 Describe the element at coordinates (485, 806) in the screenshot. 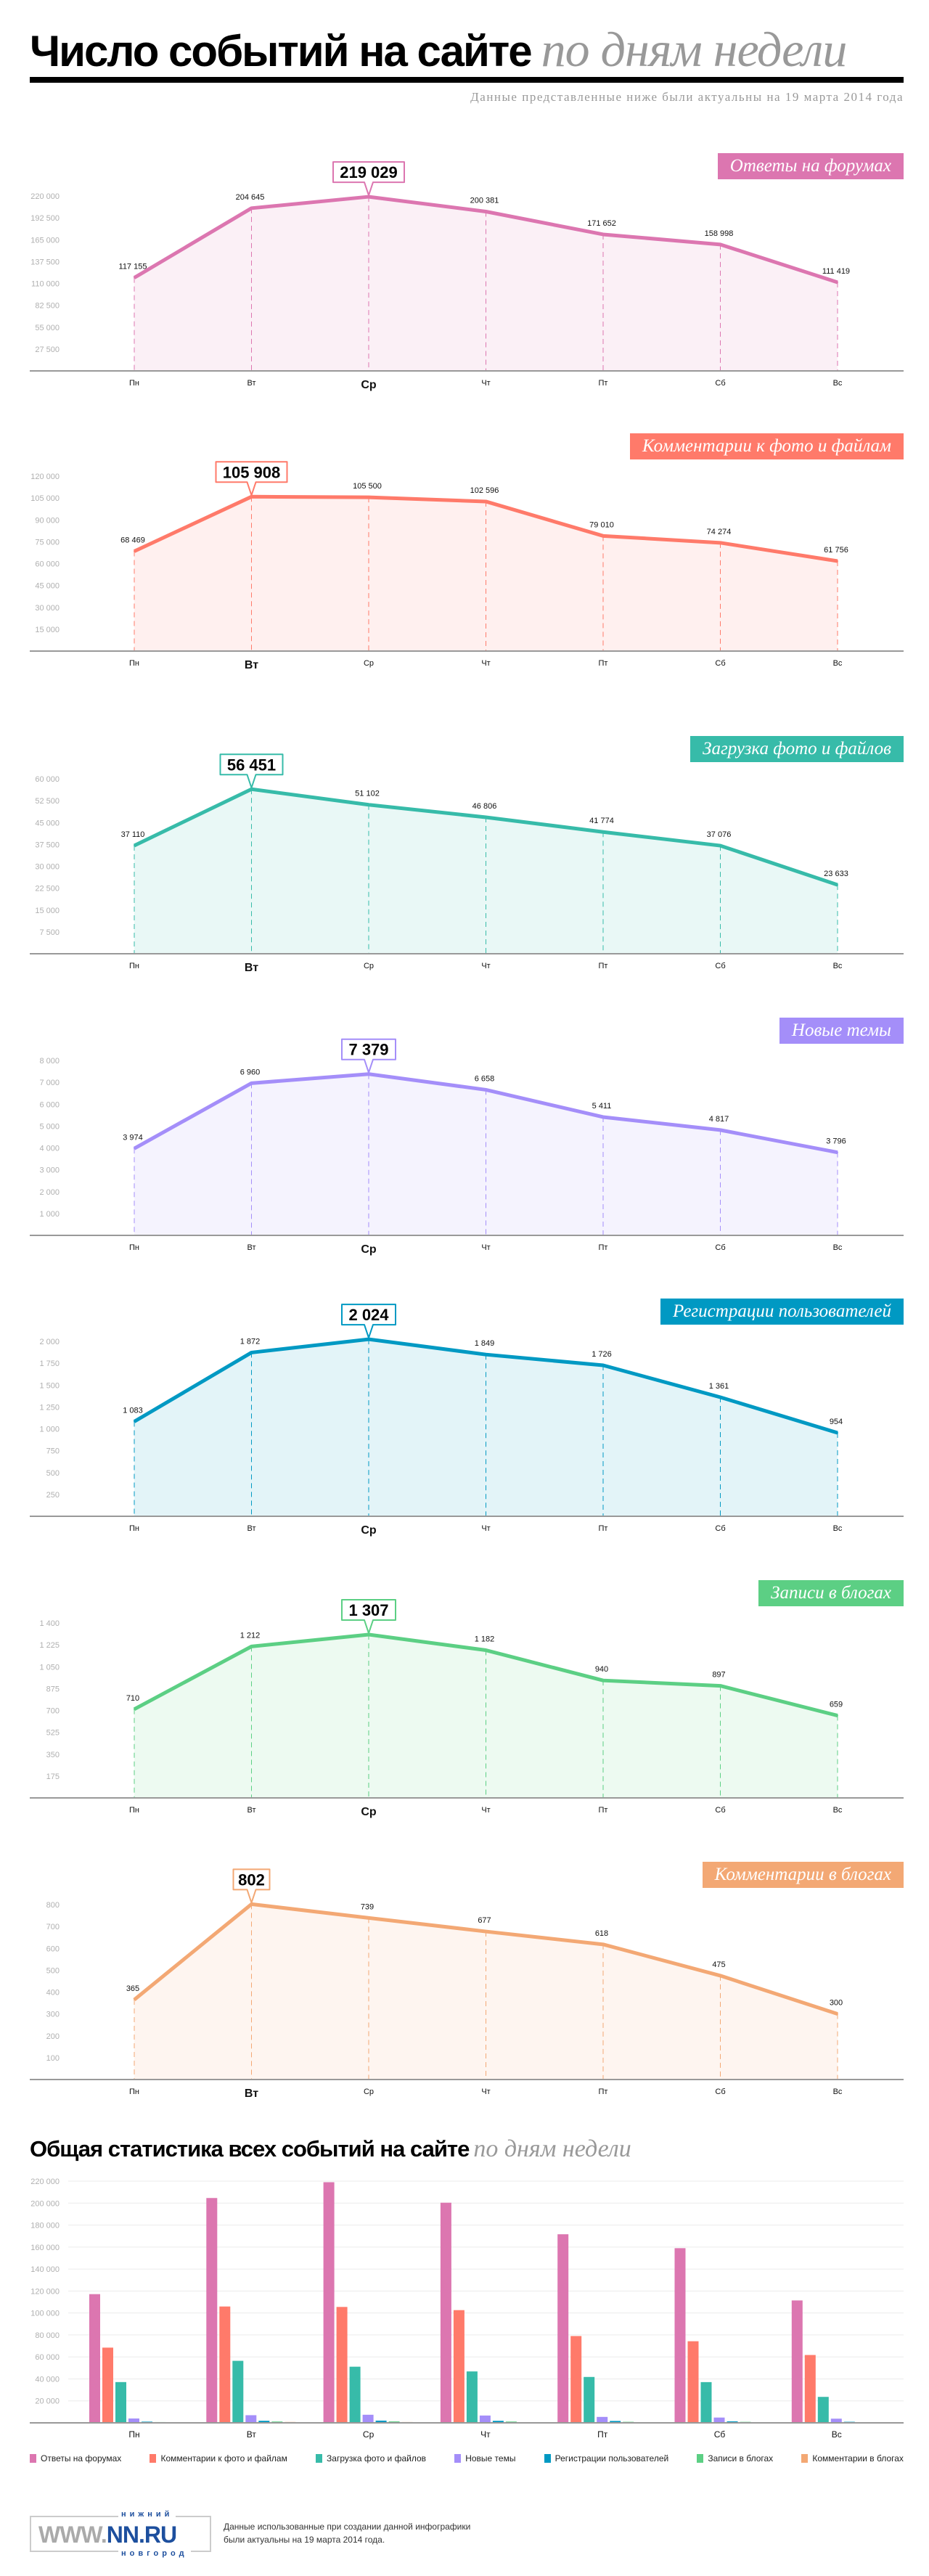

I see `data-value-label: 46 806` at that location.